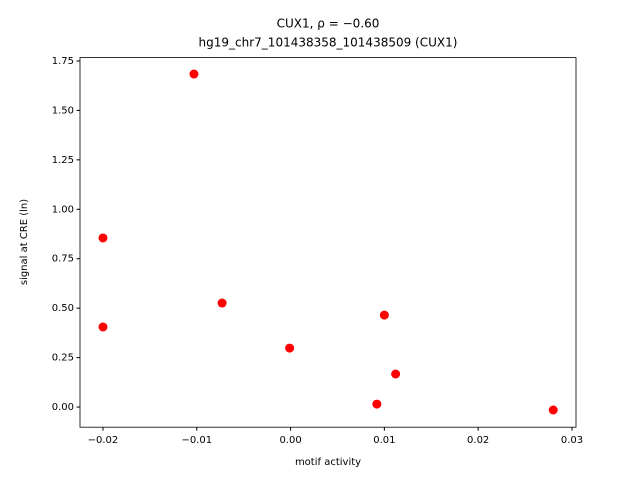 This screenshot has width=640, height=484. I want to click on y-tick-label: 0.00, so click(63, 407).